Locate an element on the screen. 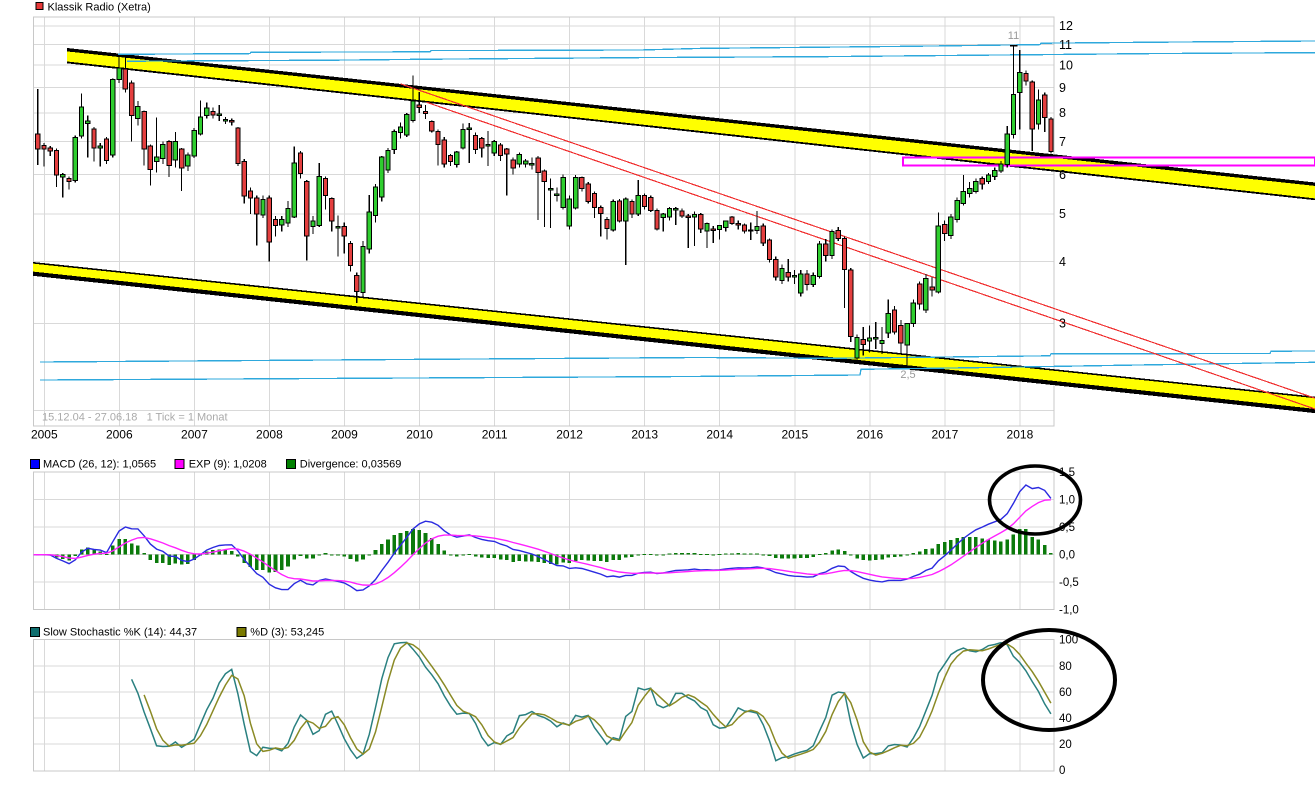 The image size is (1315, 792). svg-text: 2011 is located at coordinates (495, 435).